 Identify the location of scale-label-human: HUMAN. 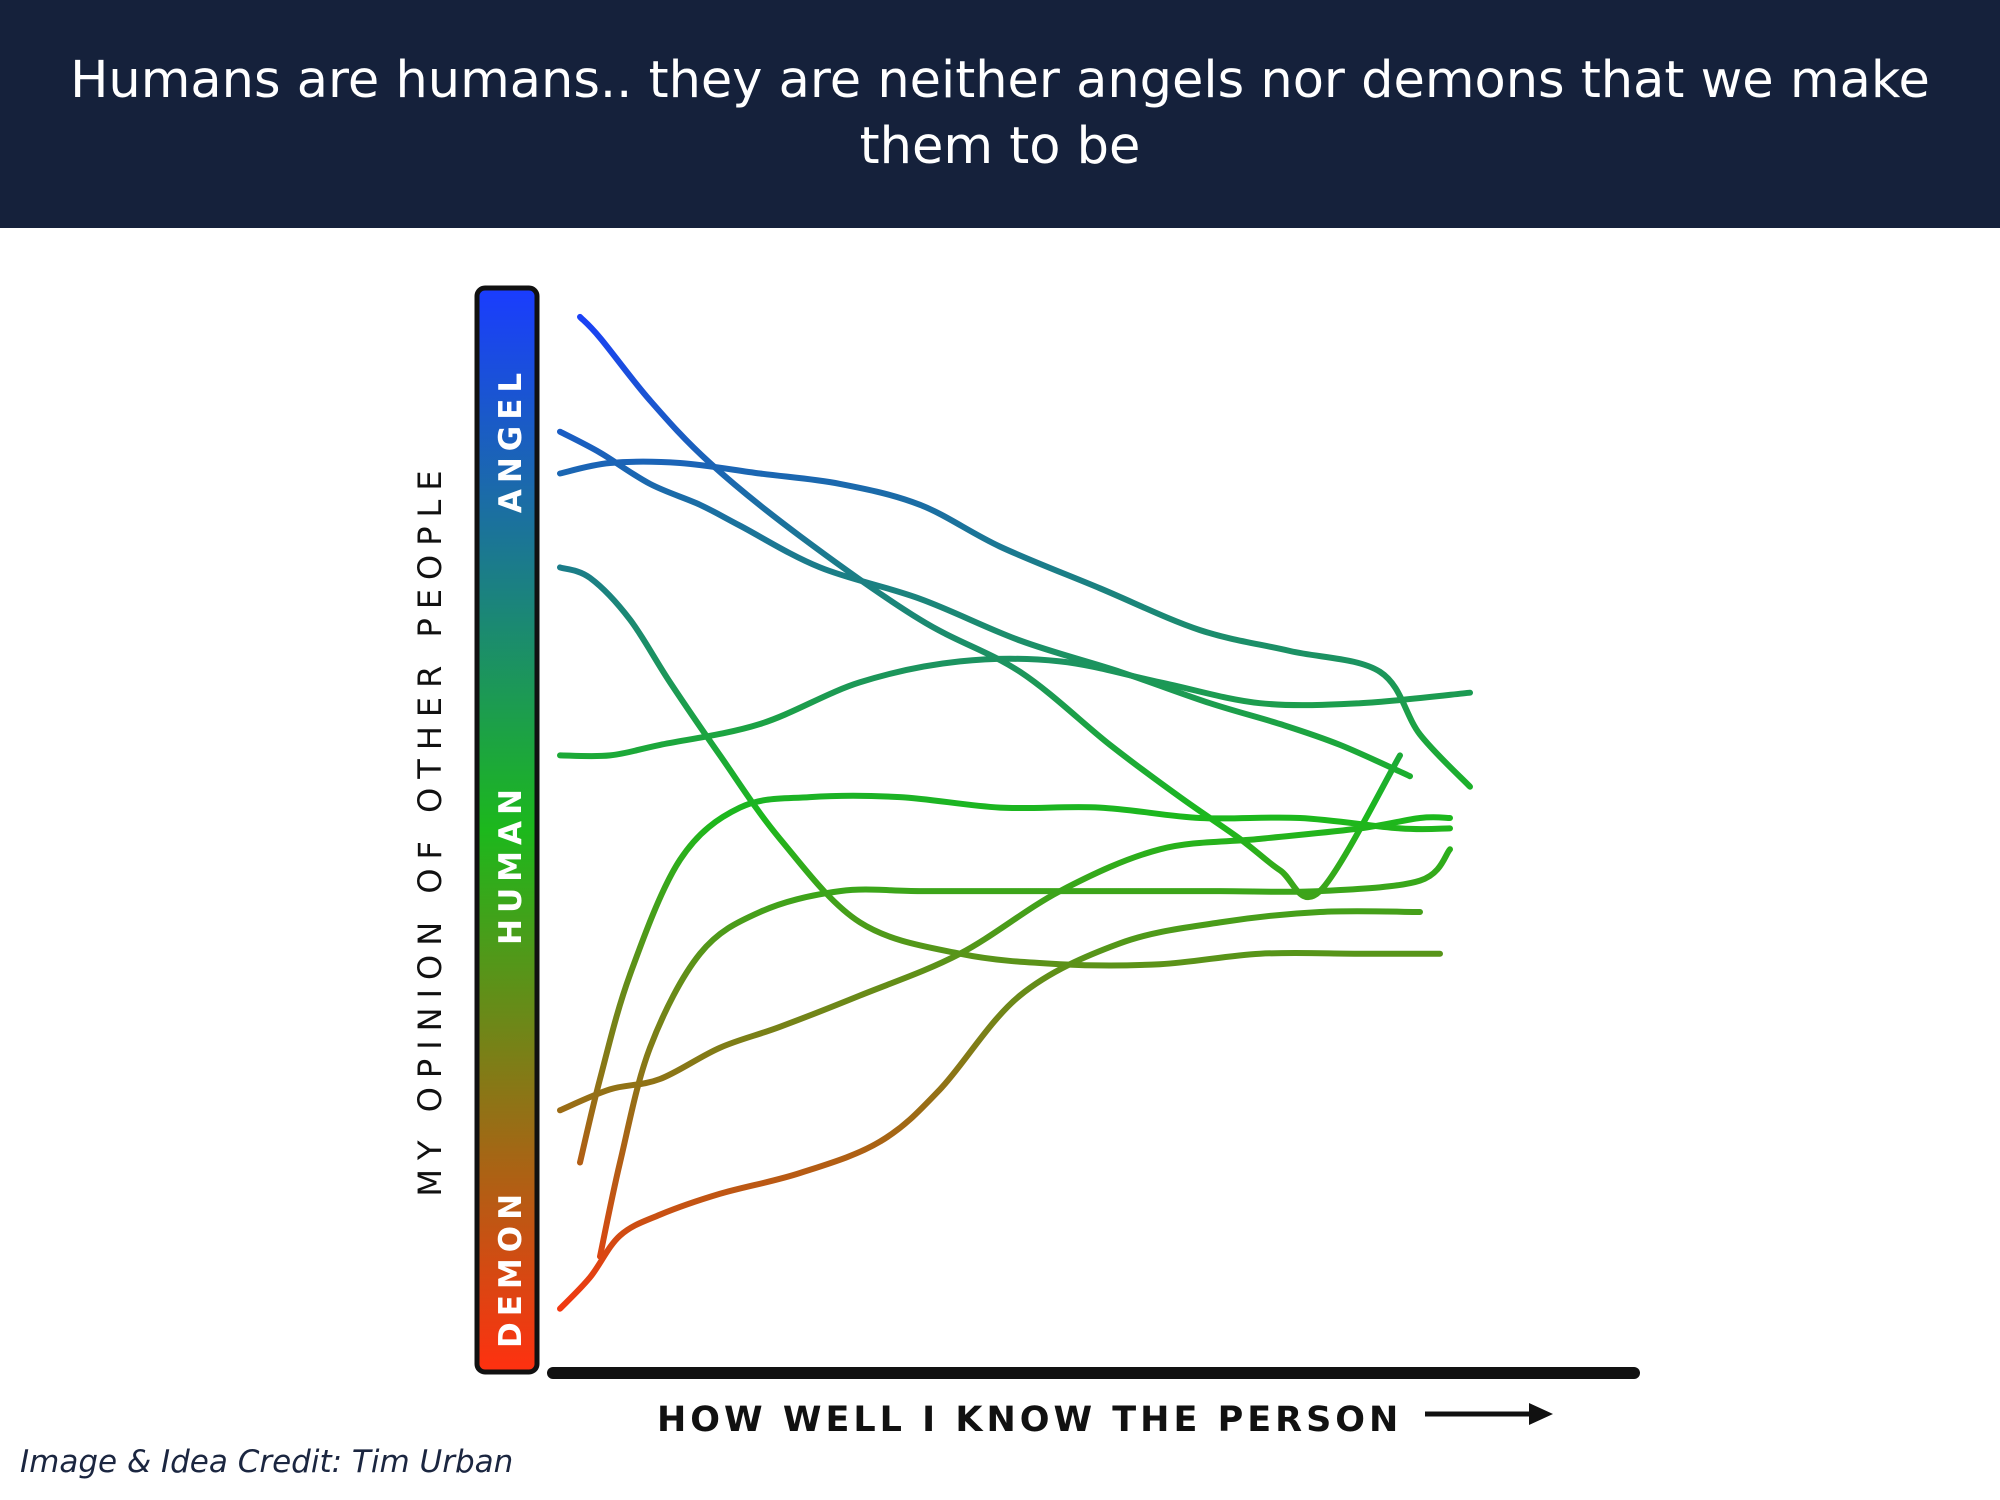
(511, 864).